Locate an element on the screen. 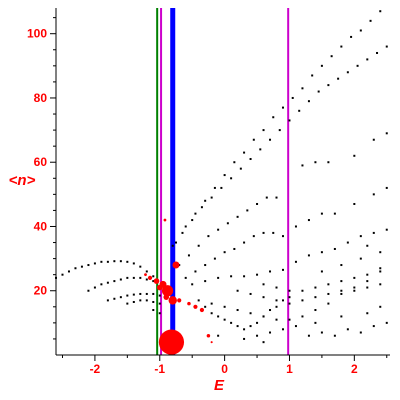  red-points-series is located at coordinates (178, 286).